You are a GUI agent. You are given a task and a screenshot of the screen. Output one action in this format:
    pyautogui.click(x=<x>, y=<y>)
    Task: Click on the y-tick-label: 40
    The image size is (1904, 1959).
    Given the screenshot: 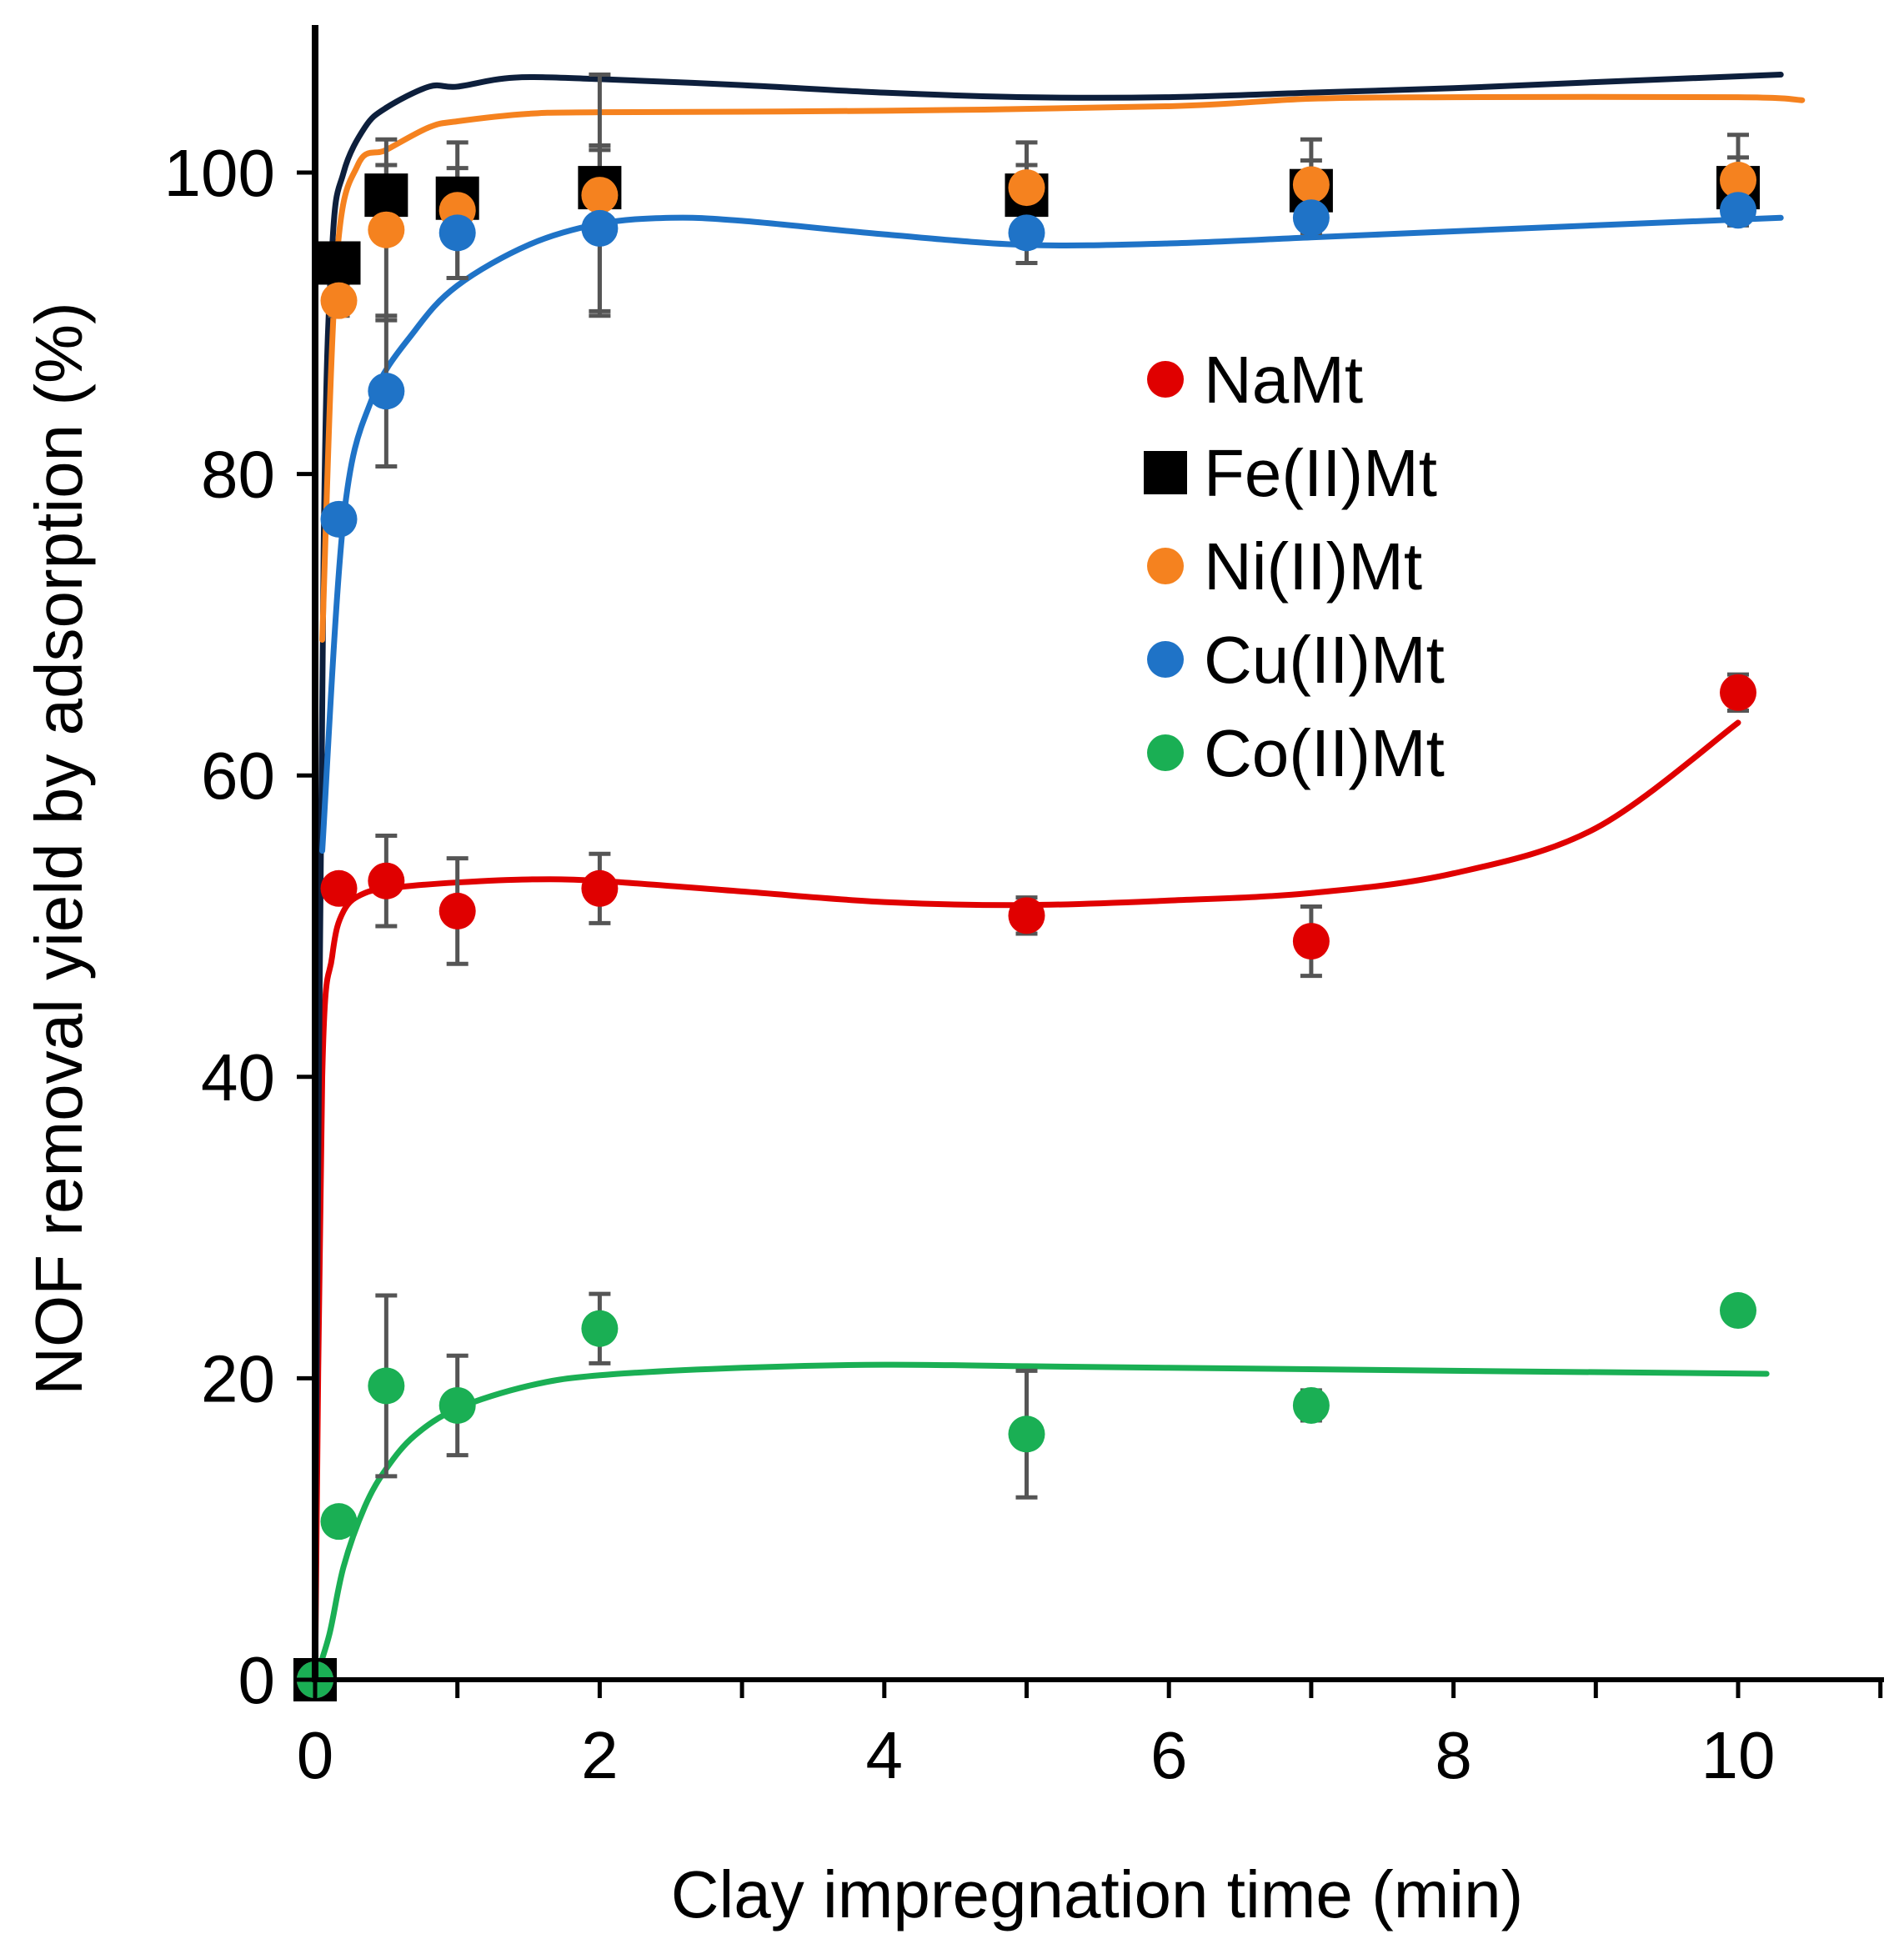 What is the action you would take?
    pyautogui.click(x=238, y=1077)
    